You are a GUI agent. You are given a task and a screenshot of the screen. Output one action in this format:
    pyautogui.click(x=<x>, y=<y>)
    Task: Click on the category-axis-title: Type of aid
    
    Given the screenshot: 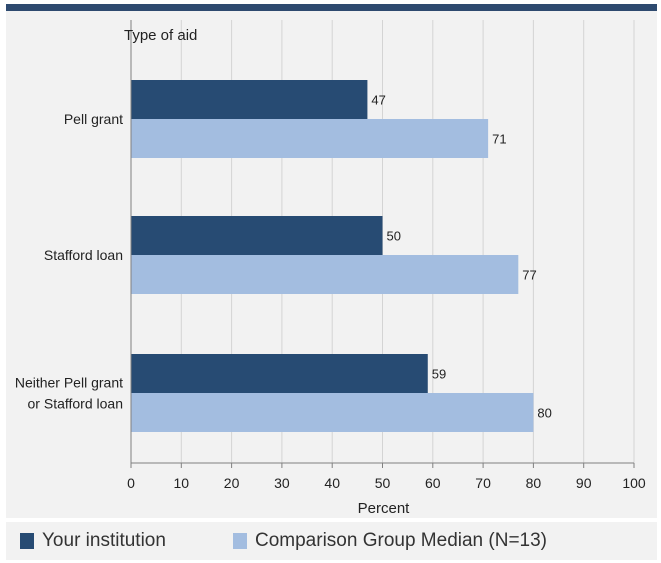 What is the action you would take?
    pyautogui.click(x=160, y=35)
    